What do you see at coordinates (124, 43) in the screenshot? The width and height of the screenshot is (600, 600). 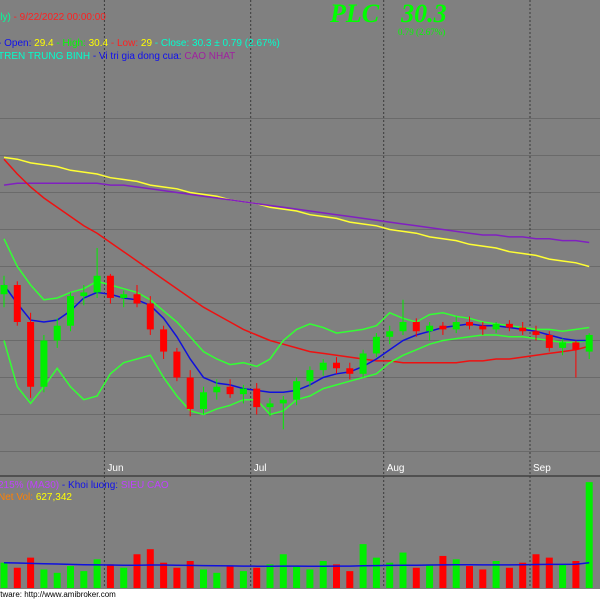 I see `info-segment: - Low:` at bounding box center [124, 43].